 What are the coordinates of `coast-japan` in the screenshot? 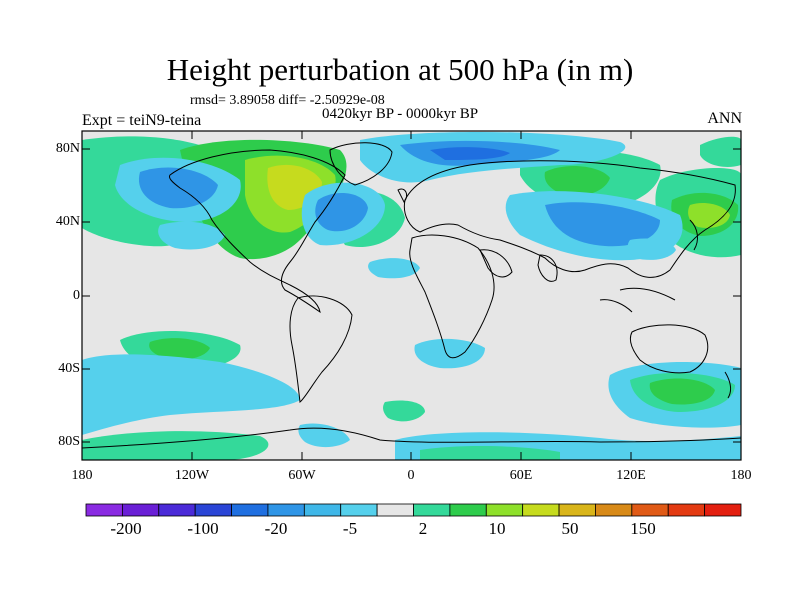 It's located at (693, 235).